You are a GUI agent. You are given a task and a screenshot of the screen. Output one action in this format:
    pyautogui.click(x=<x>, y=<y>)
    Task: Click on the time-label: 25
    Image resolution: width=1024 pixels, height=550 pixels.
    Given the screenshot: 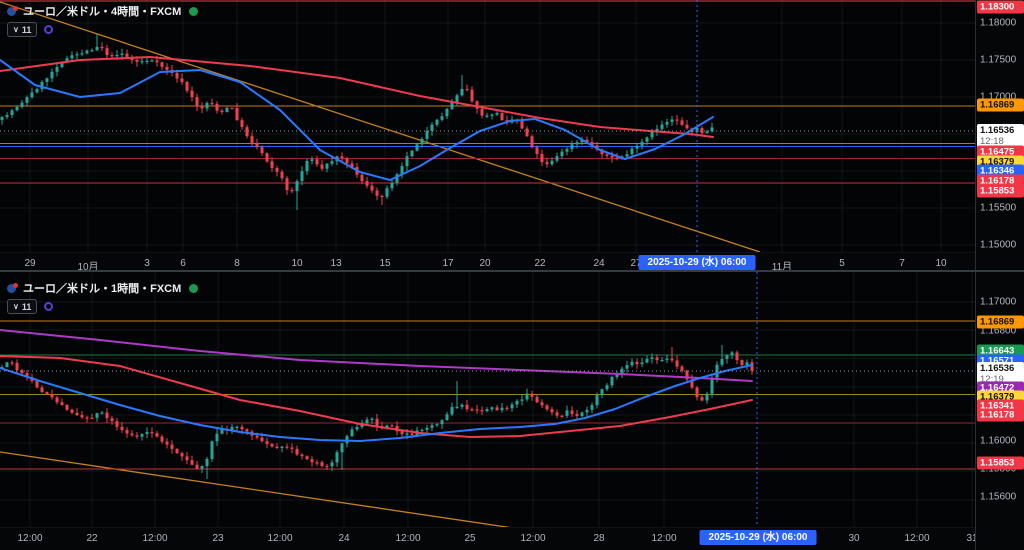 What is the action you would take?
    pyautogui.click(x=470, y=538)
    